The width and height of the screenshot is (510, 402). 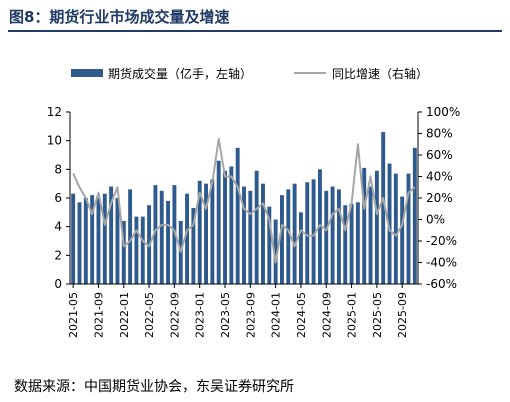 What do you see at coordinates (255, 31) in the screenshot?
I see `title-rule` at bounding box center [255, 31].